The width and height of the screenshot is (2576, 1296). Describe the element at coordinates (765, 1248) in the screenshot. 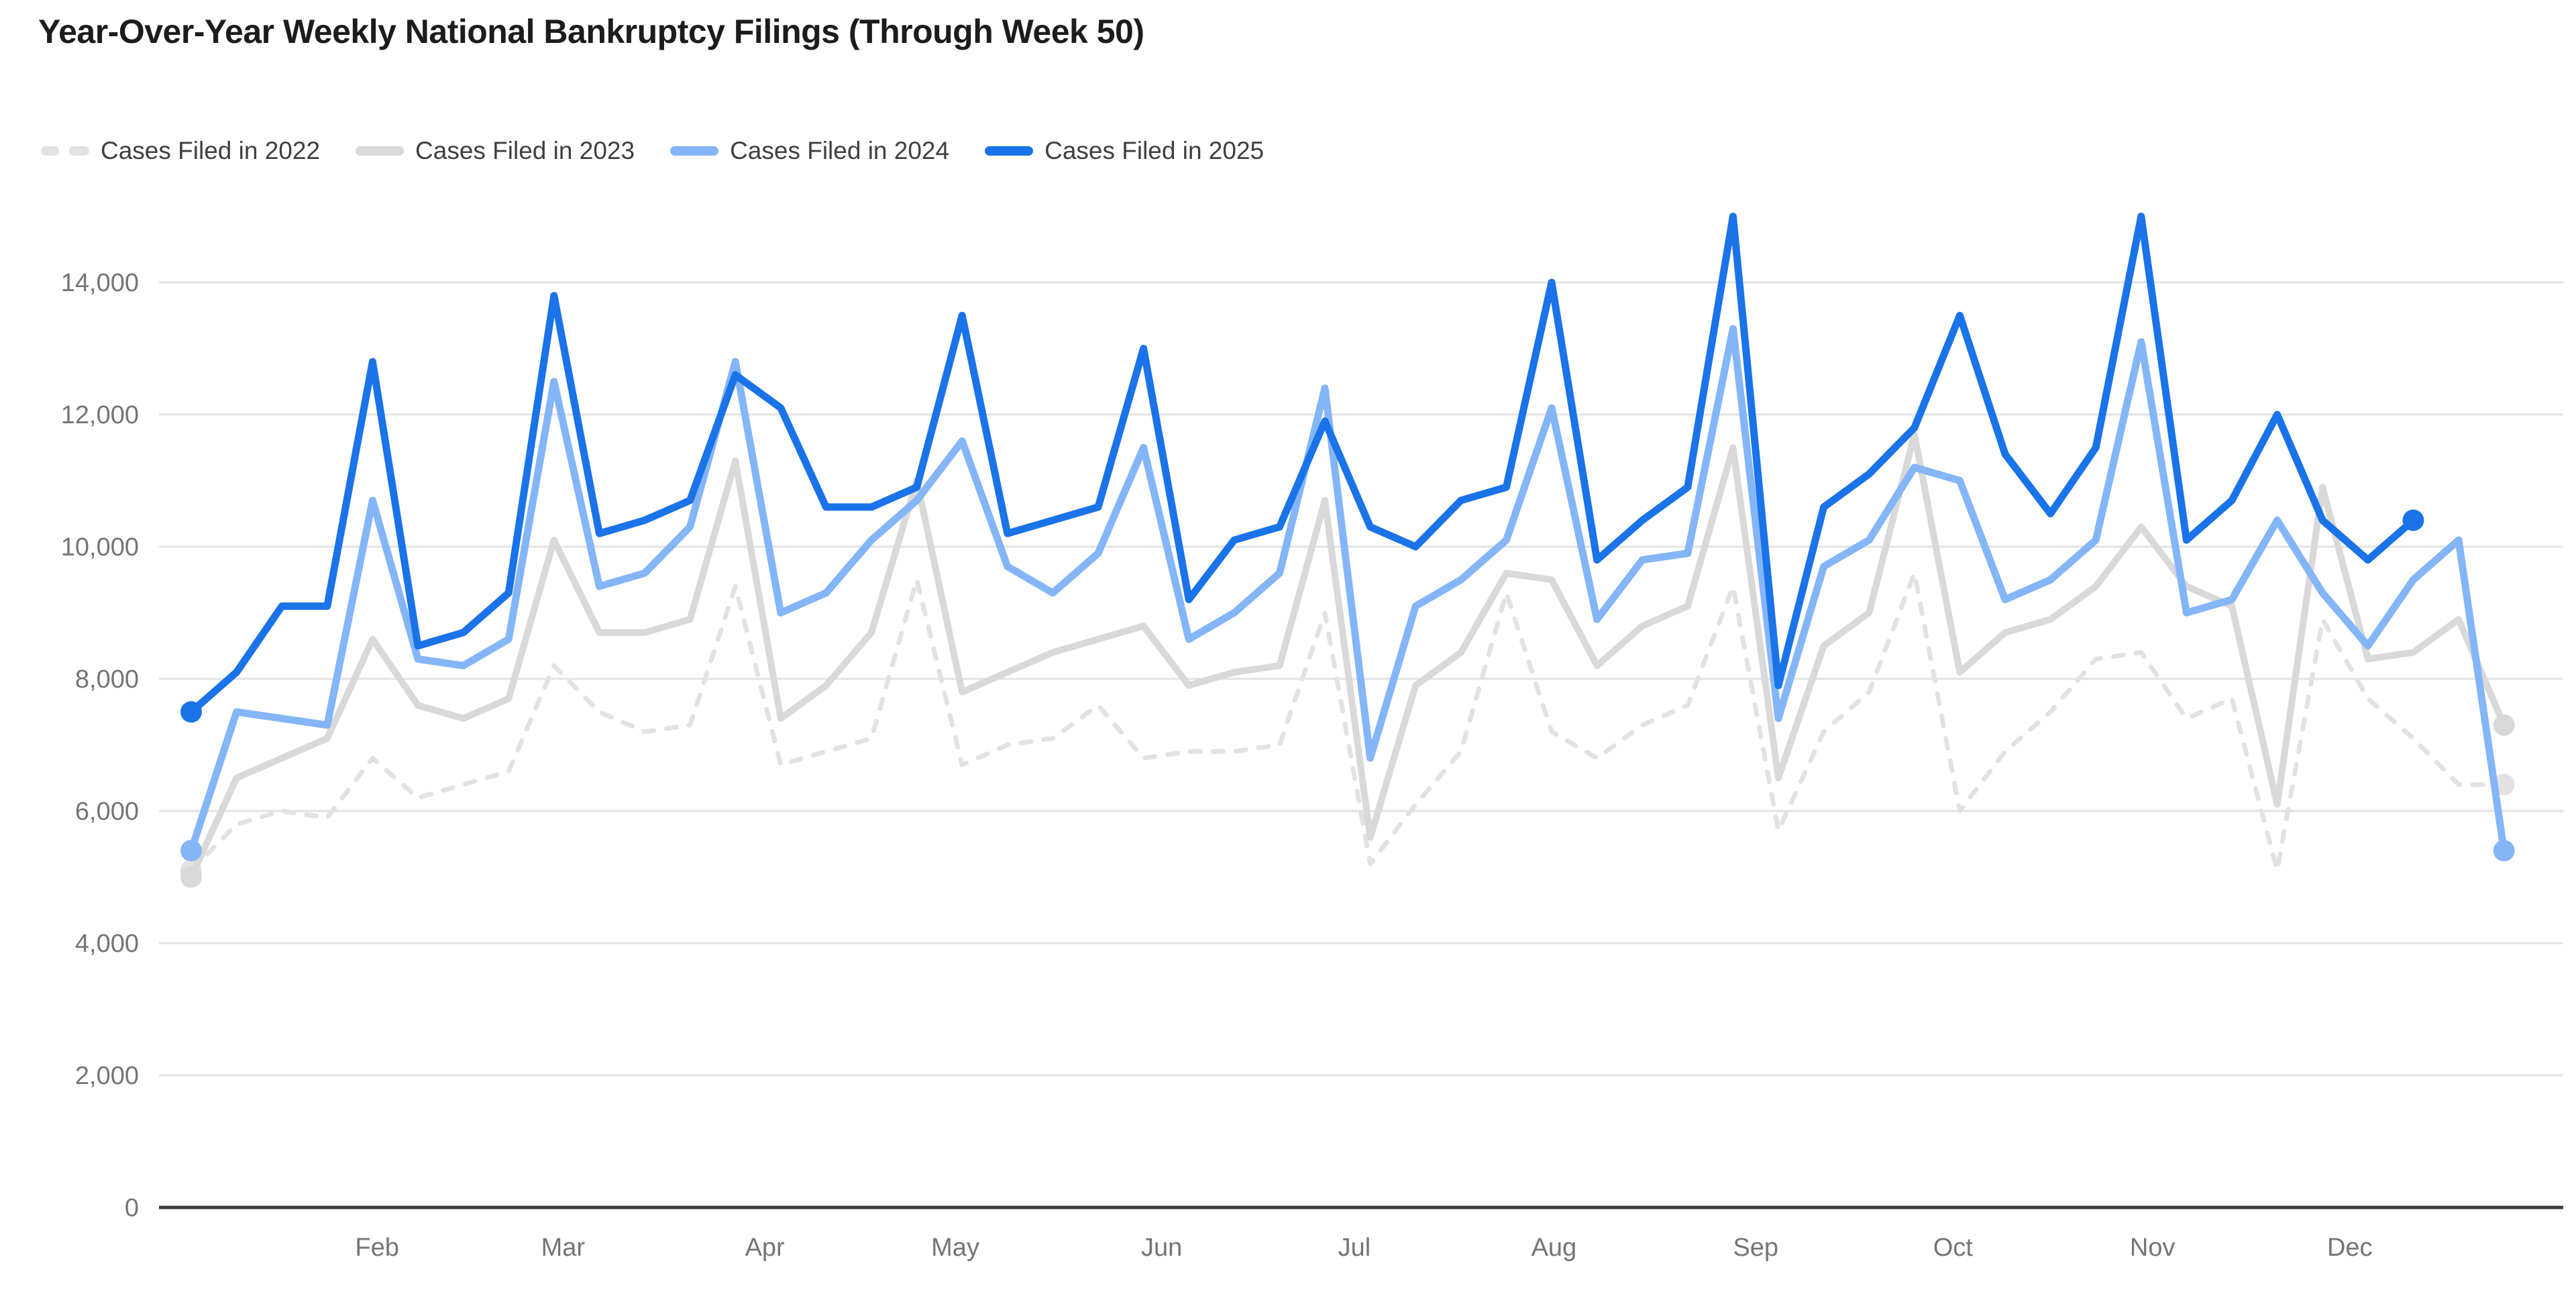

I see `x-axis-month-label: Apr` at that location.